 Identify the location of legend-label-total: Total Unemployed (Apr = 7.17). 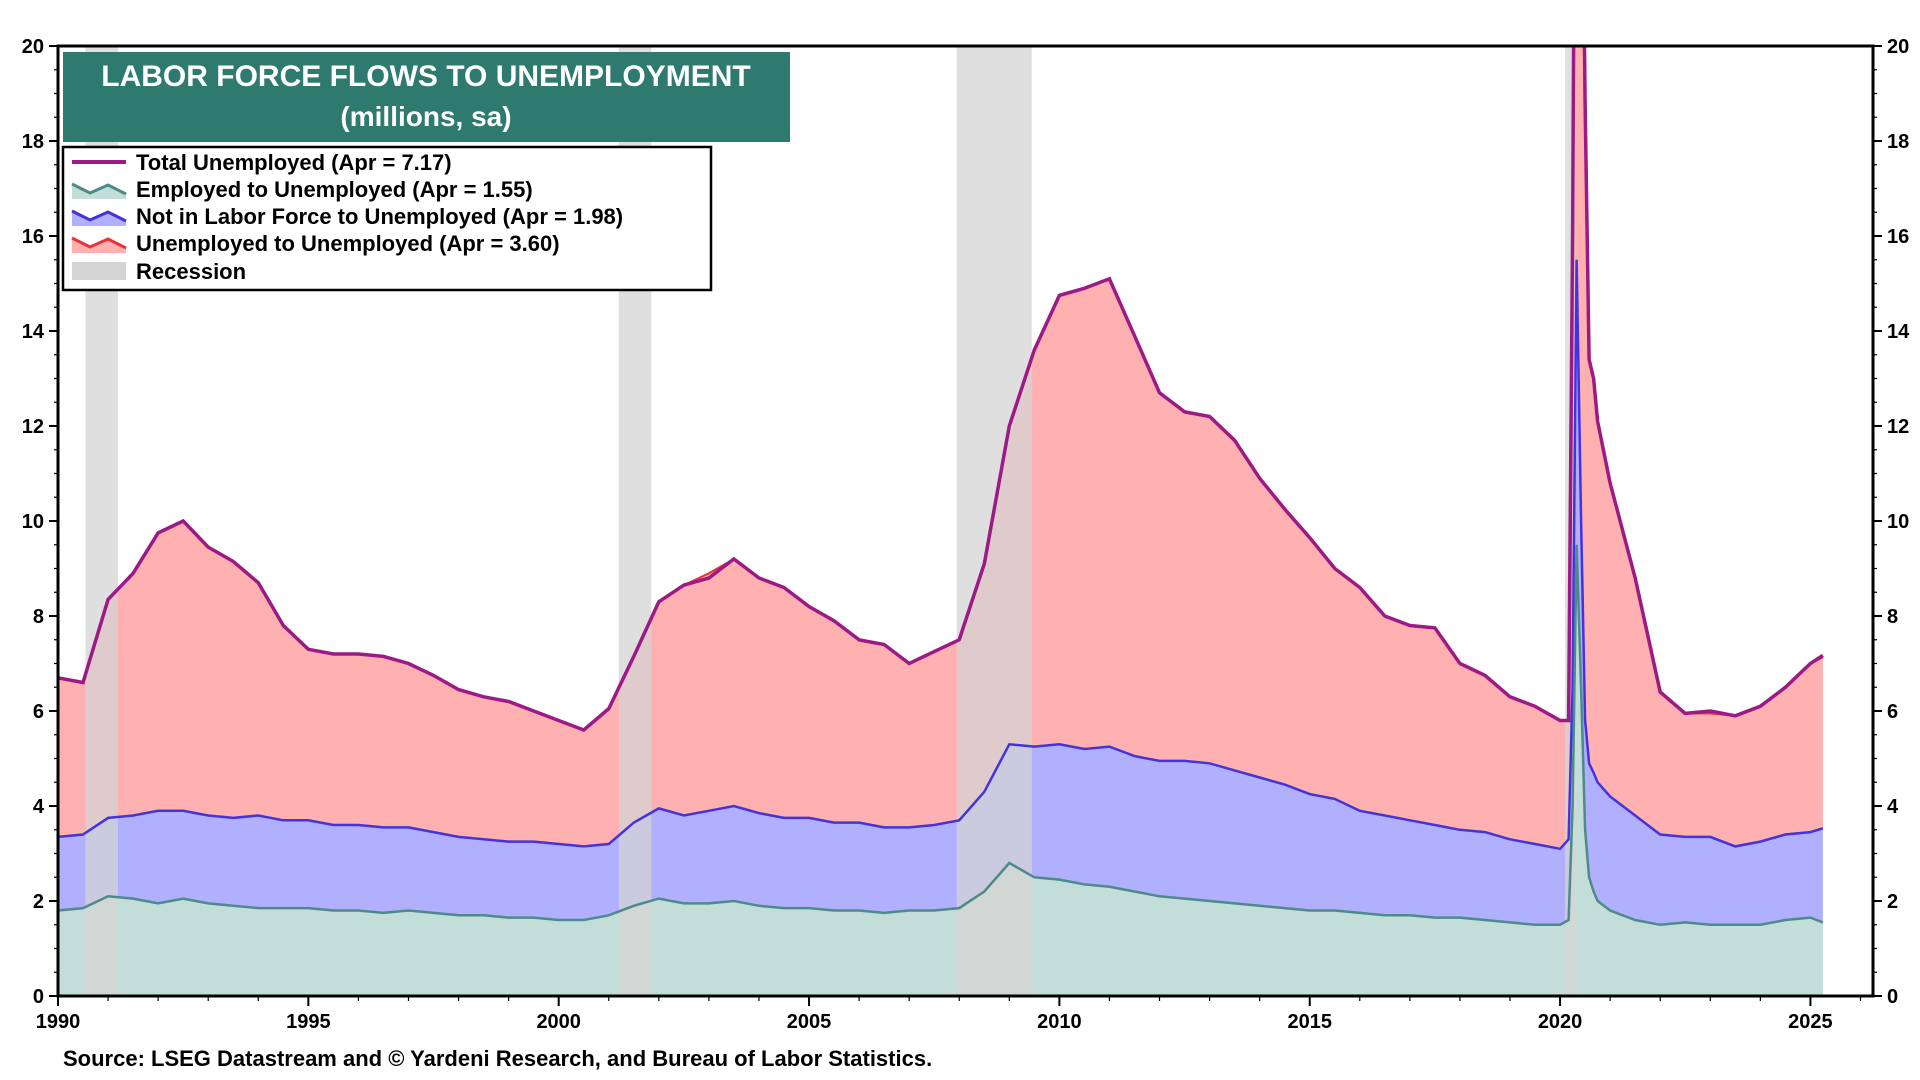
(294, 162).